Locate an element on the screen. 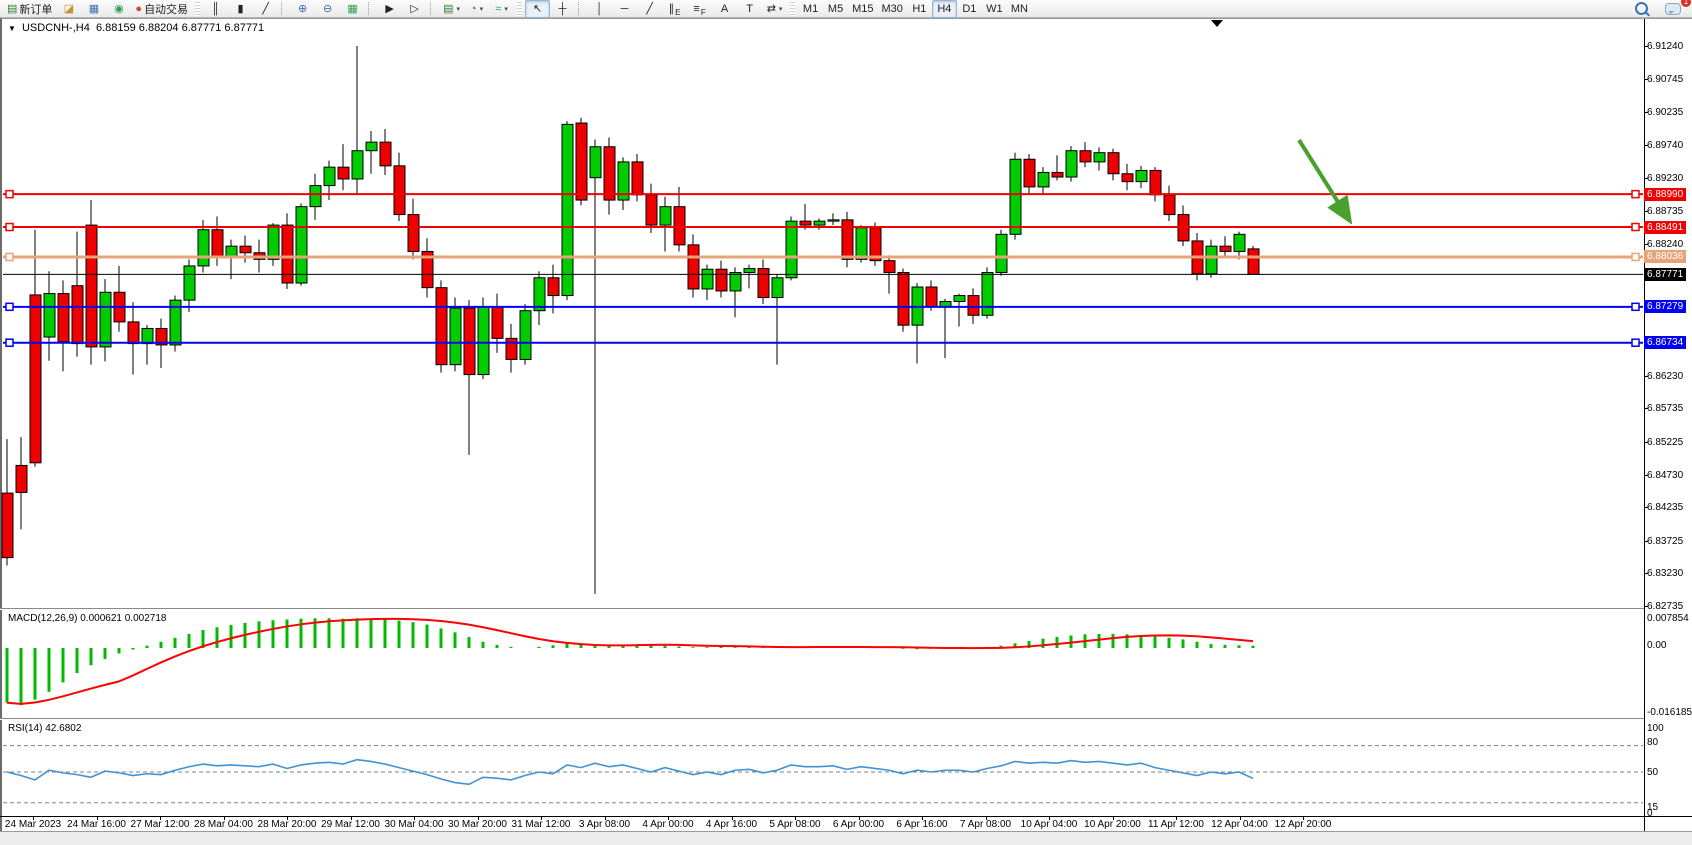 The image size is (1692, 845). auto-scroll-button: ▶ is located at coordinates (389, 9).